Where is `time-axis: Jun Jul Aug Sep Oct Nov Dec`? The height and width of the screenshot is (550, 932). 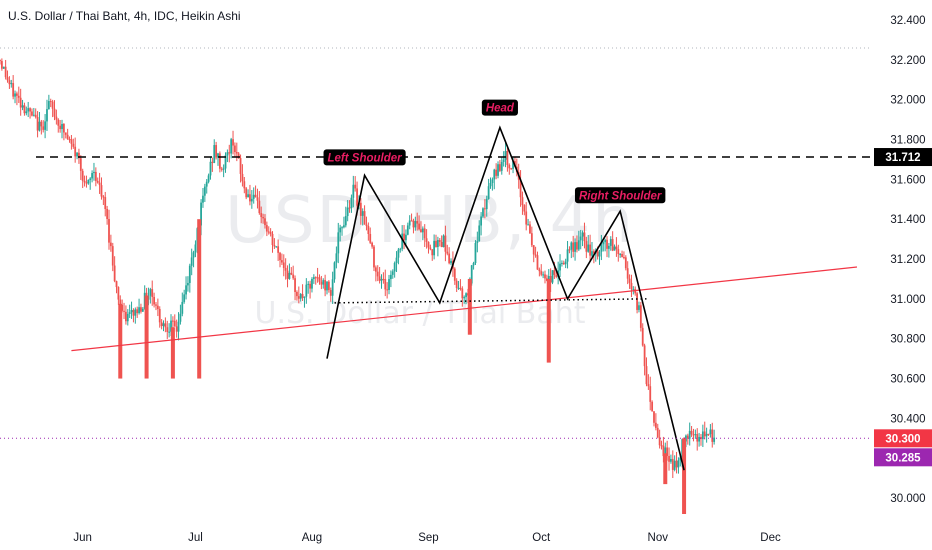
time-axis: Jun Jul Aug Sep Oct Nov Dec is located at coordinates (427, 538).